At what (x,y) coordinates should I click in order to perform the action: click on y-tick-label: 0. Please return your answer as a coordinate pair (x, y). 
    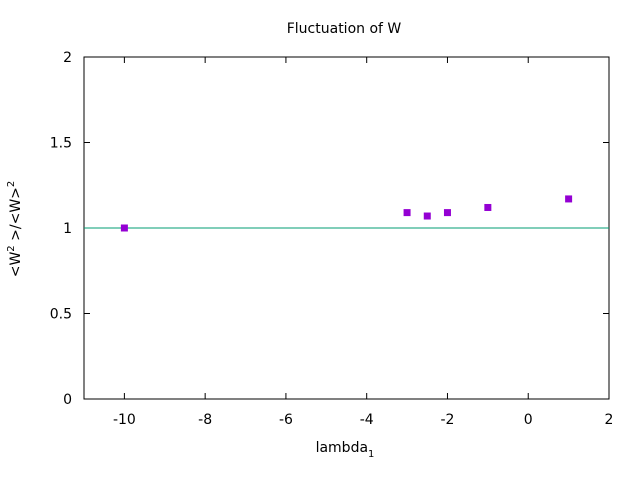
    Looking at the image, I should click on (67, 400).